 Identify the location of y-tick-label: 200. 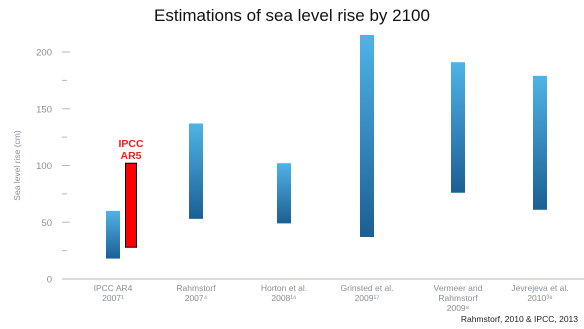
(44, 53).